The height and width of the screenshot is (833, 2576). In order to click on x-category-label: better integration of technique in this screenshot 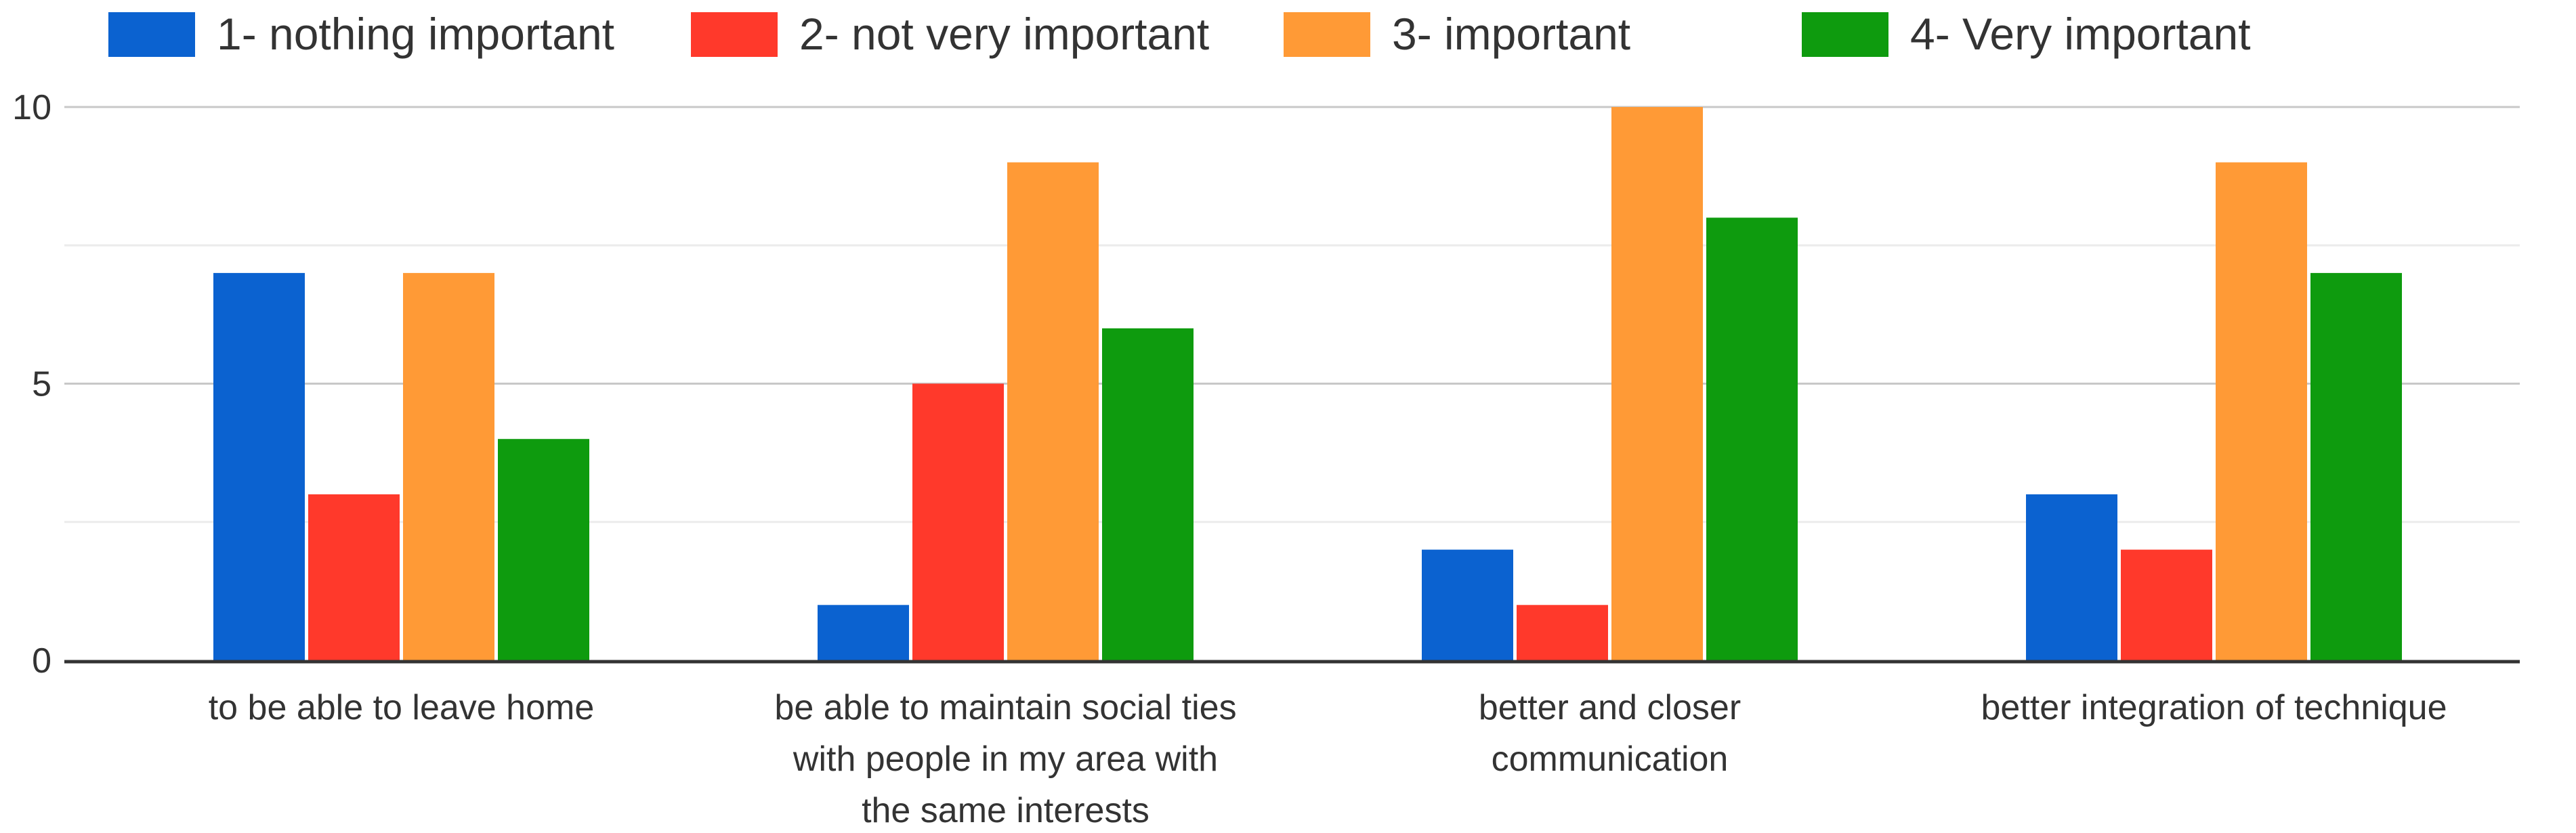, I will do `click(2214, 708)`.